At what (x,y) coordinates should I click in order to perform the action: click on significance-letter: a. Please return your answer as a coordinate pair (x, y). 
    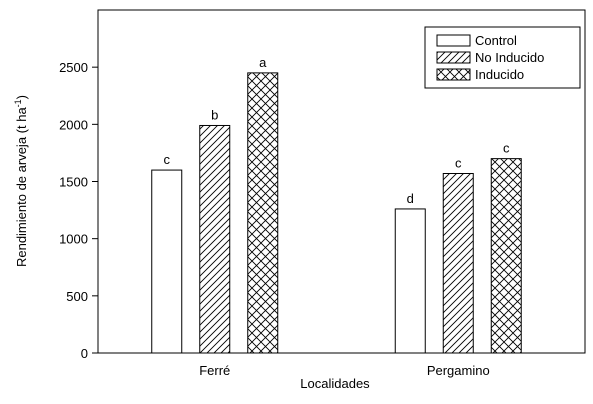
    Looking at the image, I should click on (263, 62).